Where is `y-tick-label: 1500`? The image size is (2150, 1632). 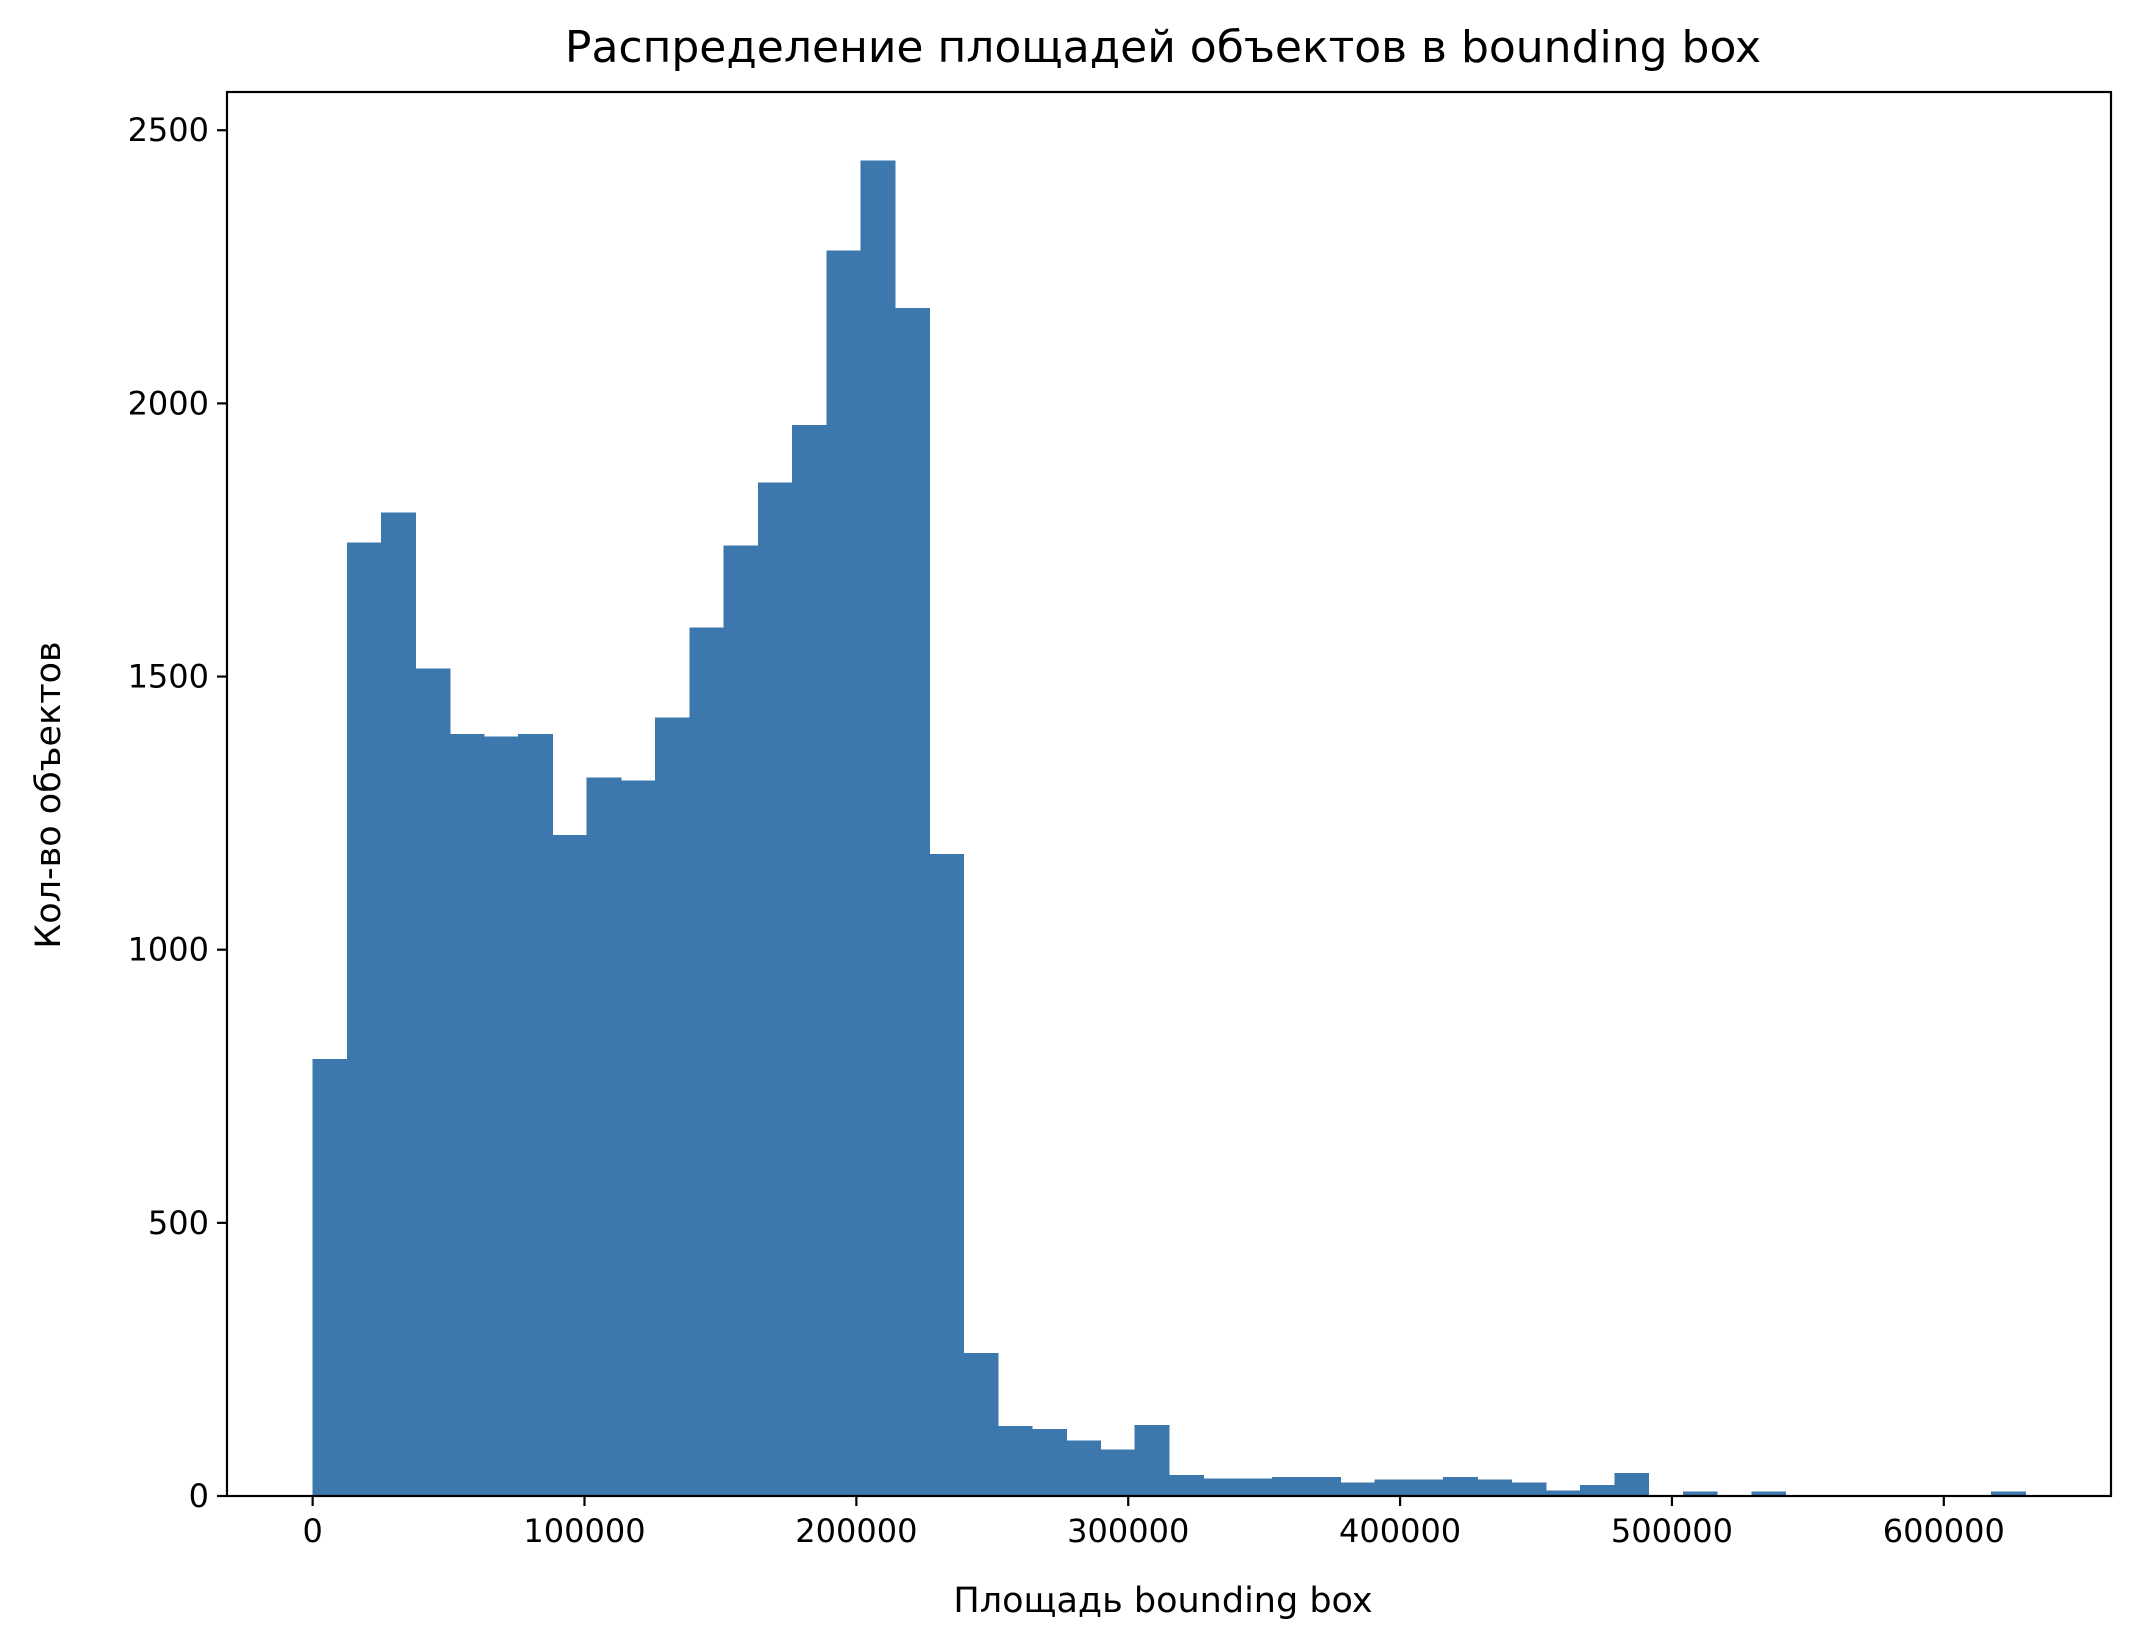 y-tick-label: 1500 is located at coordinates (168, 677).